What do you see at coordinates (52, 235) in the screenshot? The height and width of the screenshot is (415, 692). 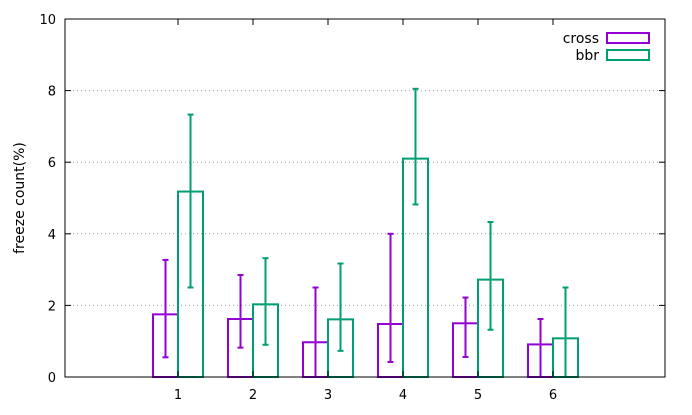 I see `y-tick-label: 4` at bounding box center [52, 235].